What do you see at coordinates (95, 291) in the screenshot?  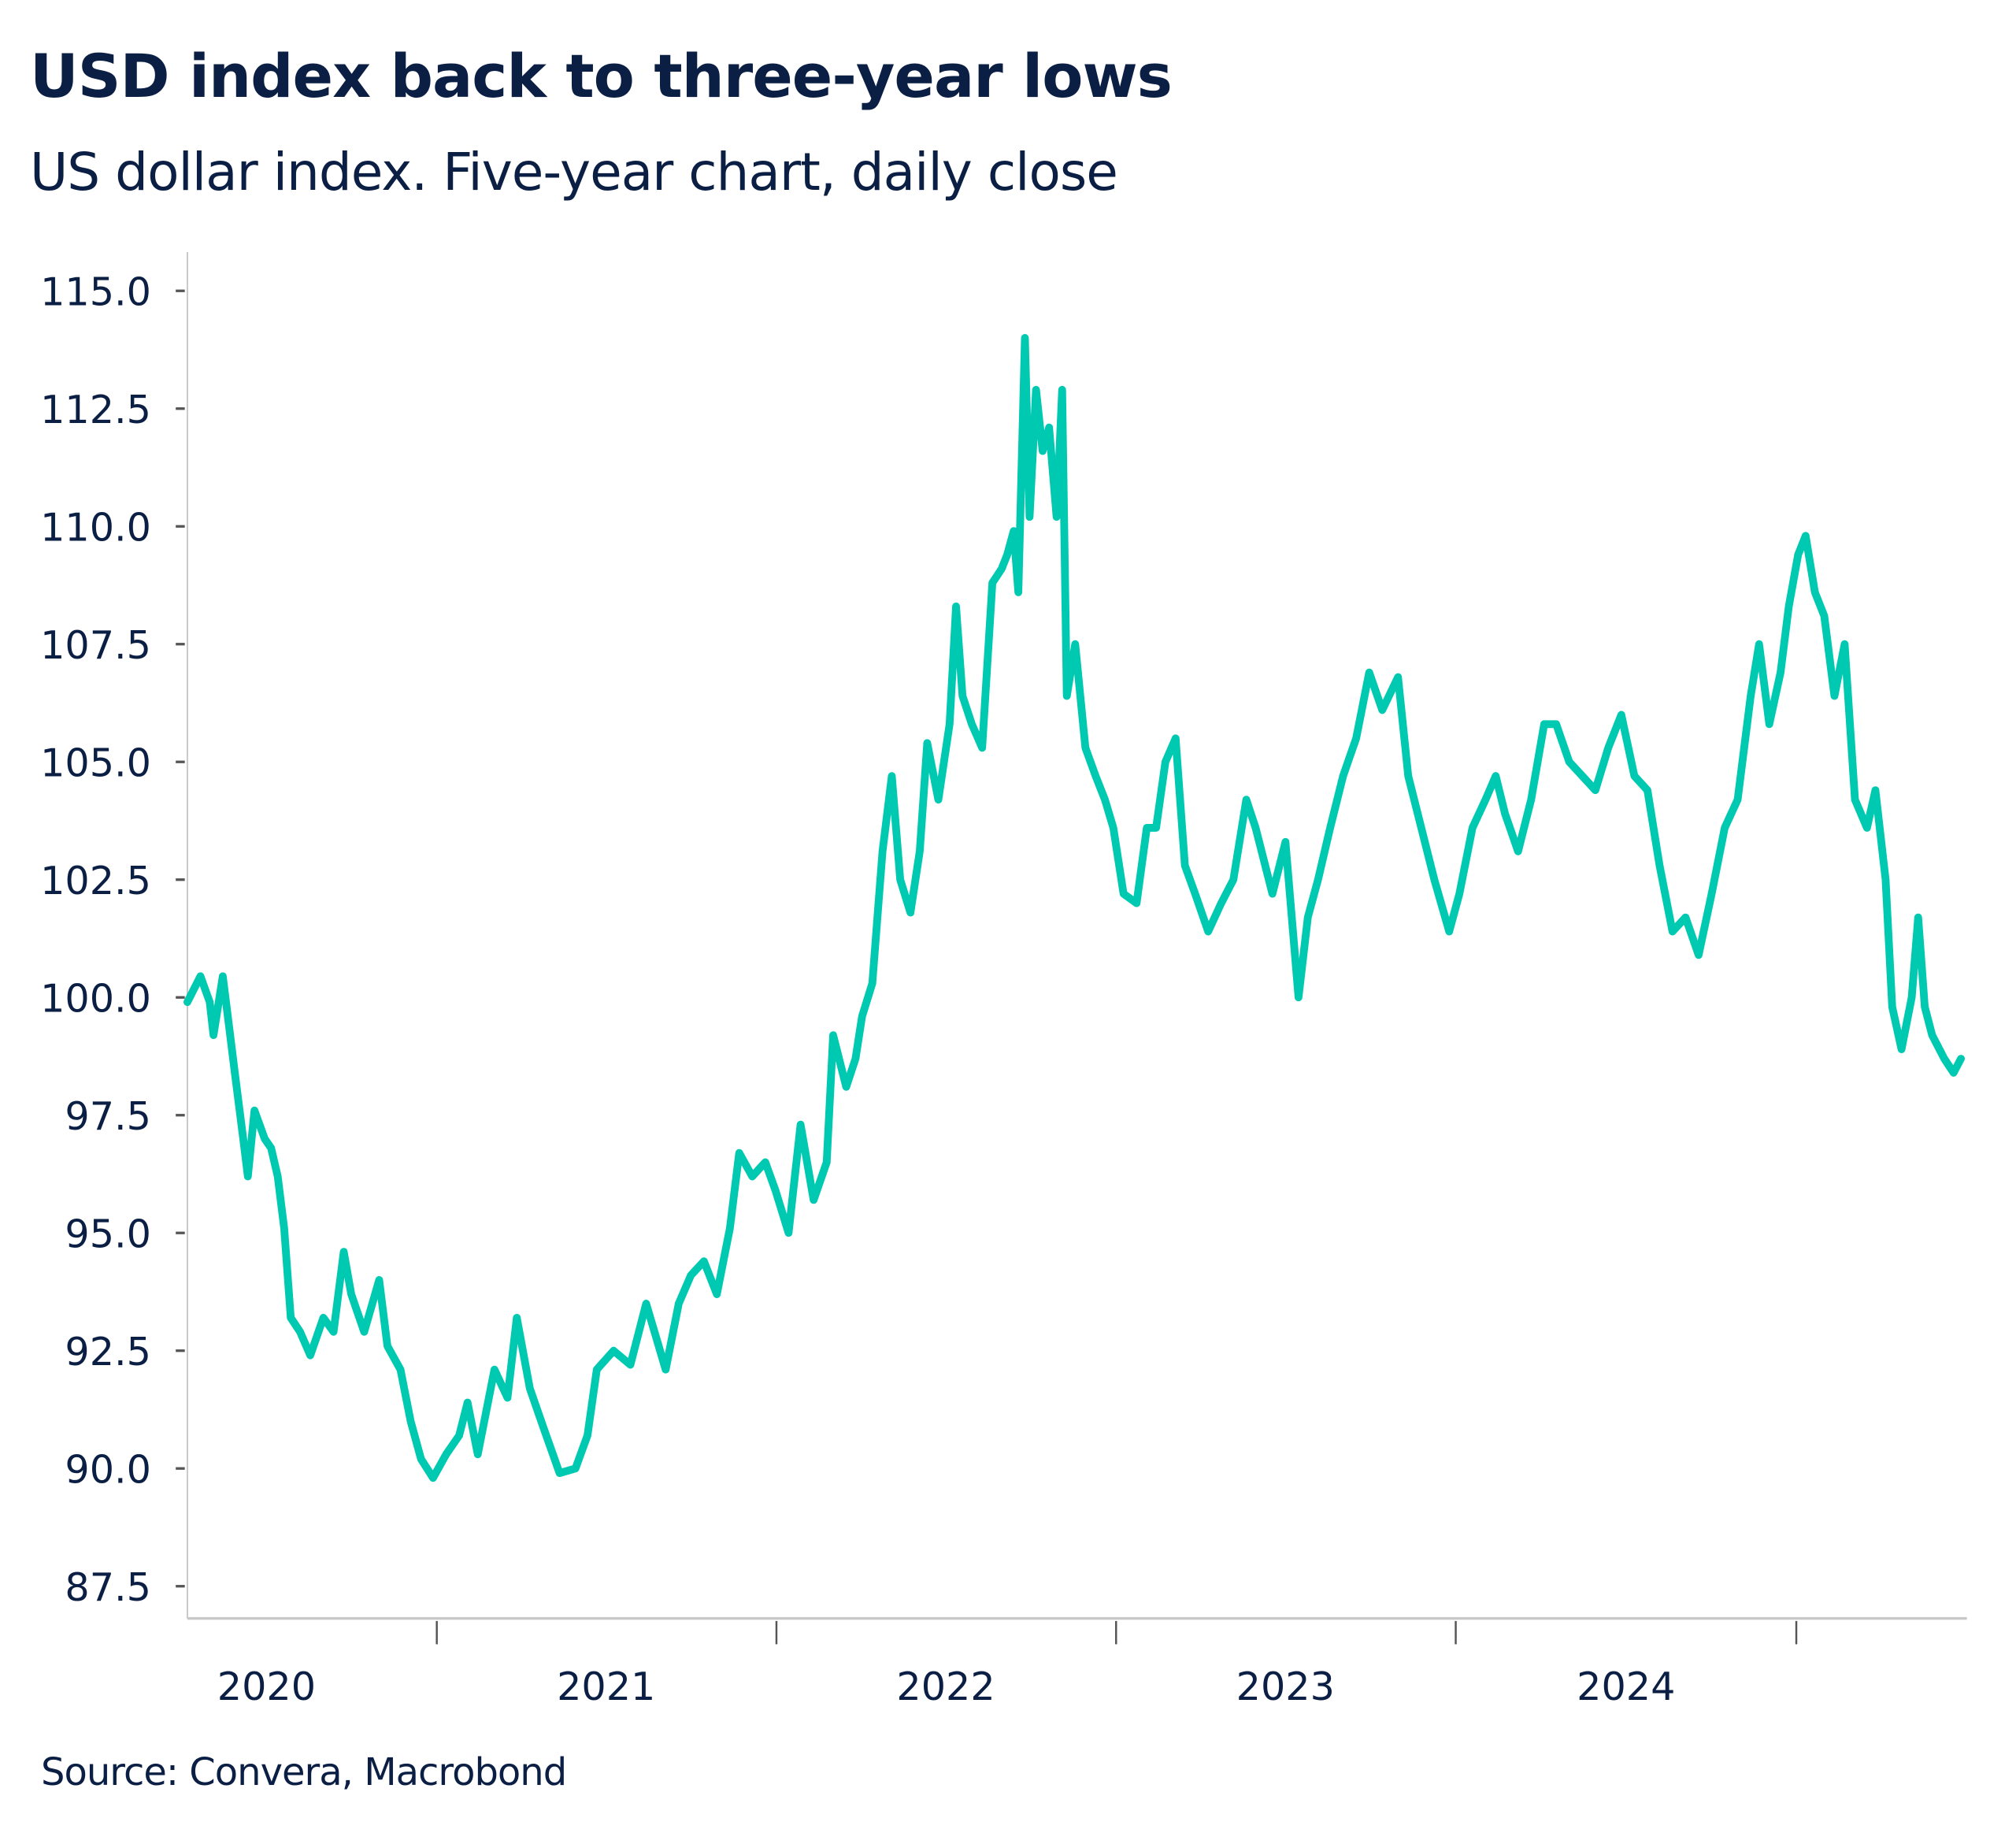 I see `y-tick-label: 115.0` at bounding box center [95, 291].